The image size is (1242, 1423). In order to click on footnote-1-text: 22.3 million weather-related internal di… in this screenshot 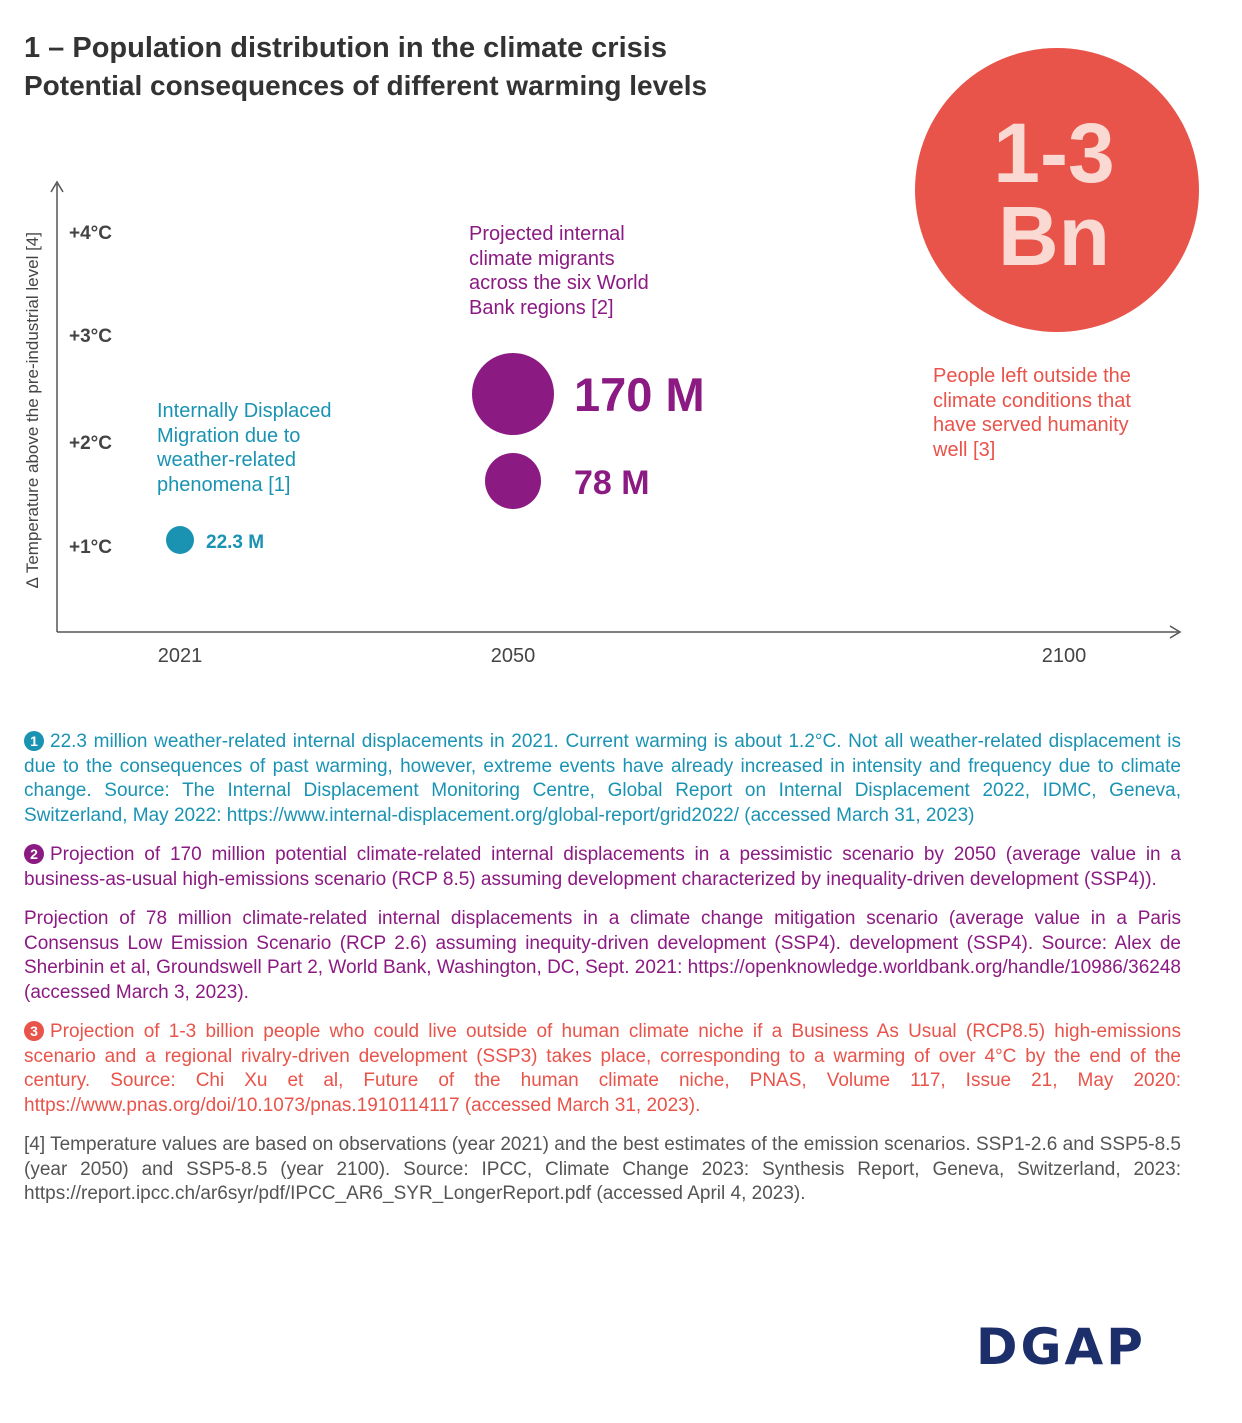, I will do `click(602, 778)`.